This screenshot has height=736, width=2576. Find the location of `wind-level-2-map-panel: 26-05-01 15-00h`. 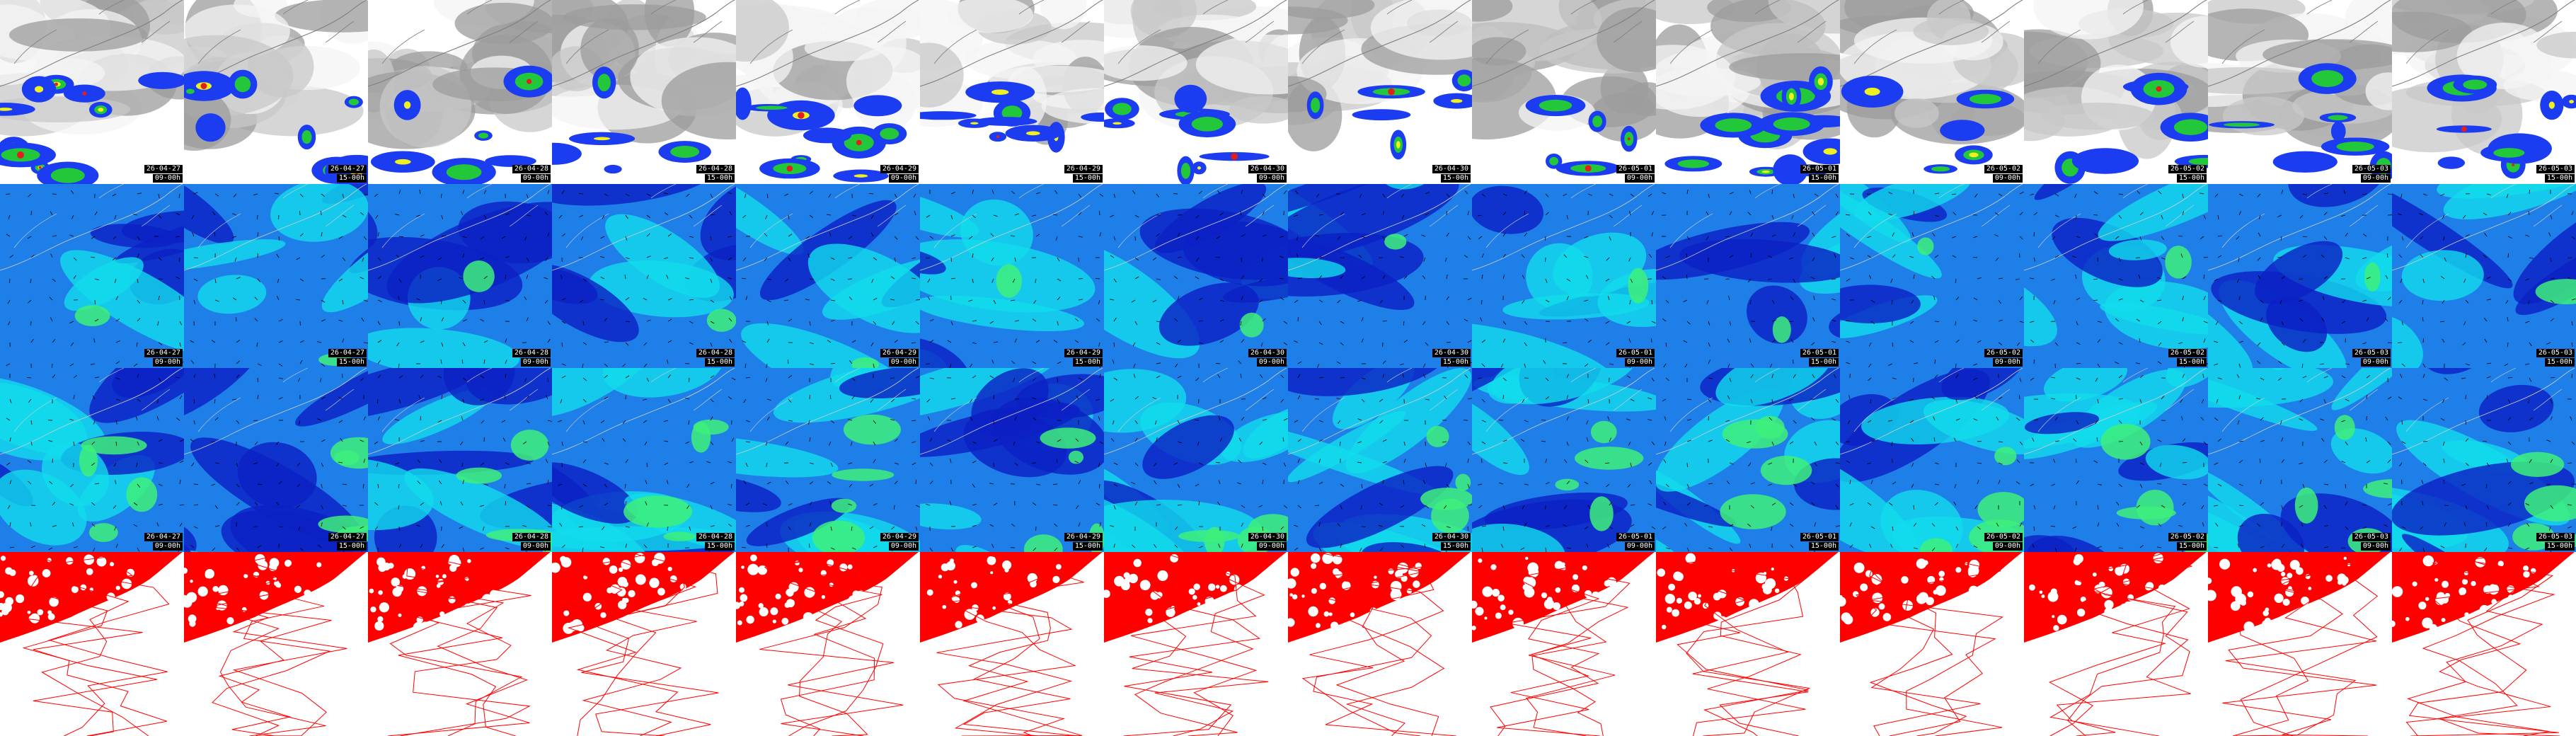

wind-level-2-map-panel: 26-05-01 15-00h is located at coordinates (1748, 460).